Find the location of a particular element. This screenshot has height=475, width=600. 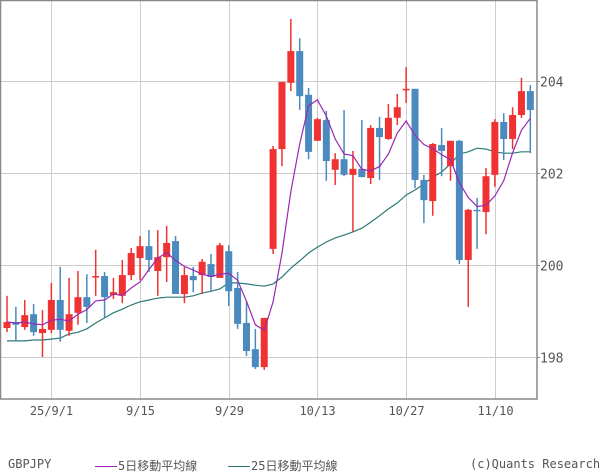

y-tick-label: 198 is located at coordinates (551, 359).